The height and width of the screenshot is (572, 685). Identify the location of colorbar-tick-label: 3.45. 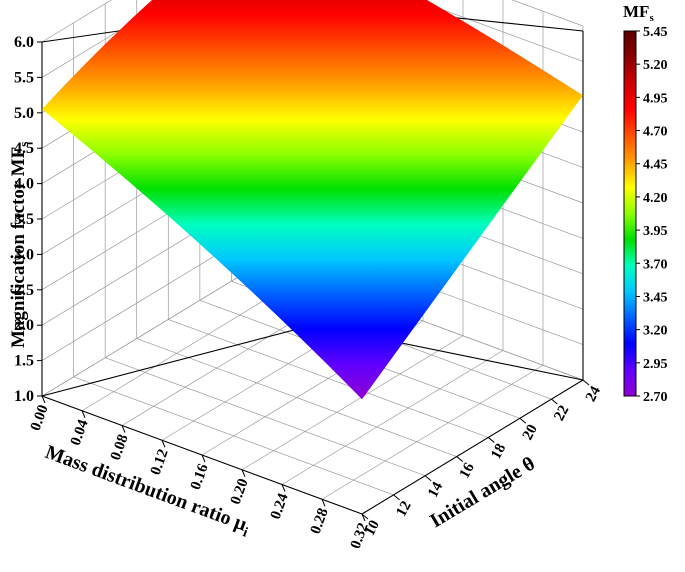
(655, 297).